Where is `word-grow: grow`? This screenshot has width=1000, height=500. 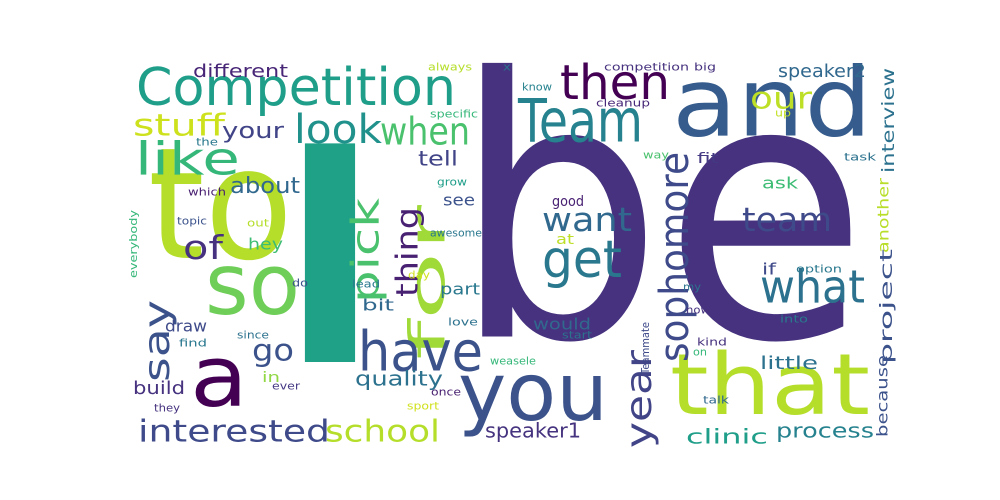
word-grow: grow is located at coordinates (452, 182).